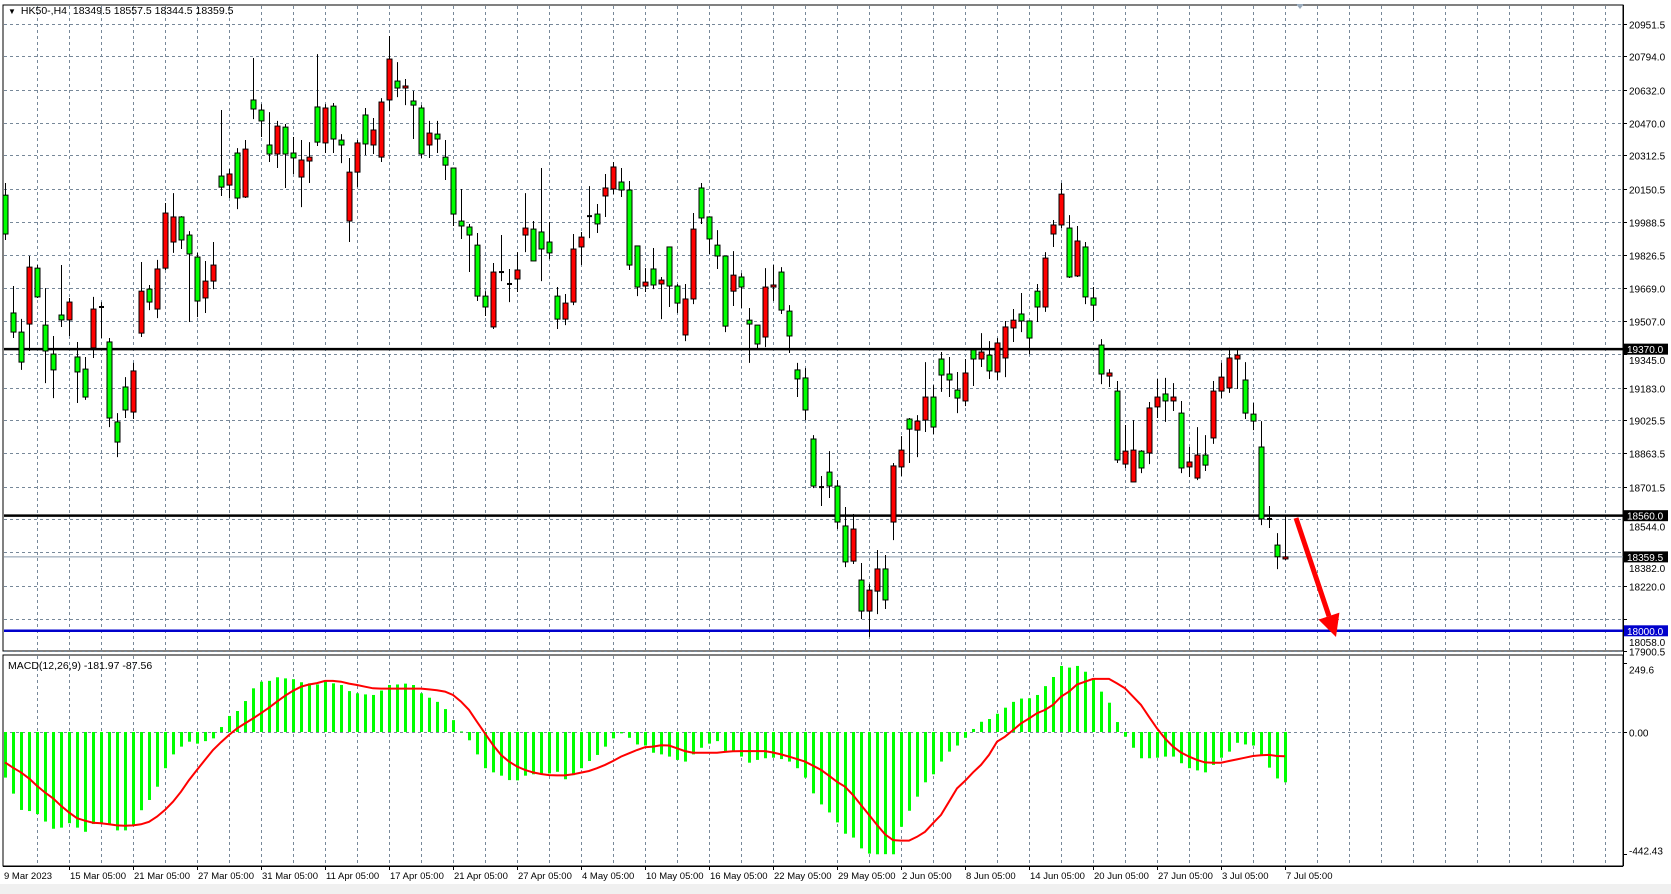 The height and width of the screenshot is (894, 1671). I want to click on time-label: 27 Apr 05:00, so click(545, 876).